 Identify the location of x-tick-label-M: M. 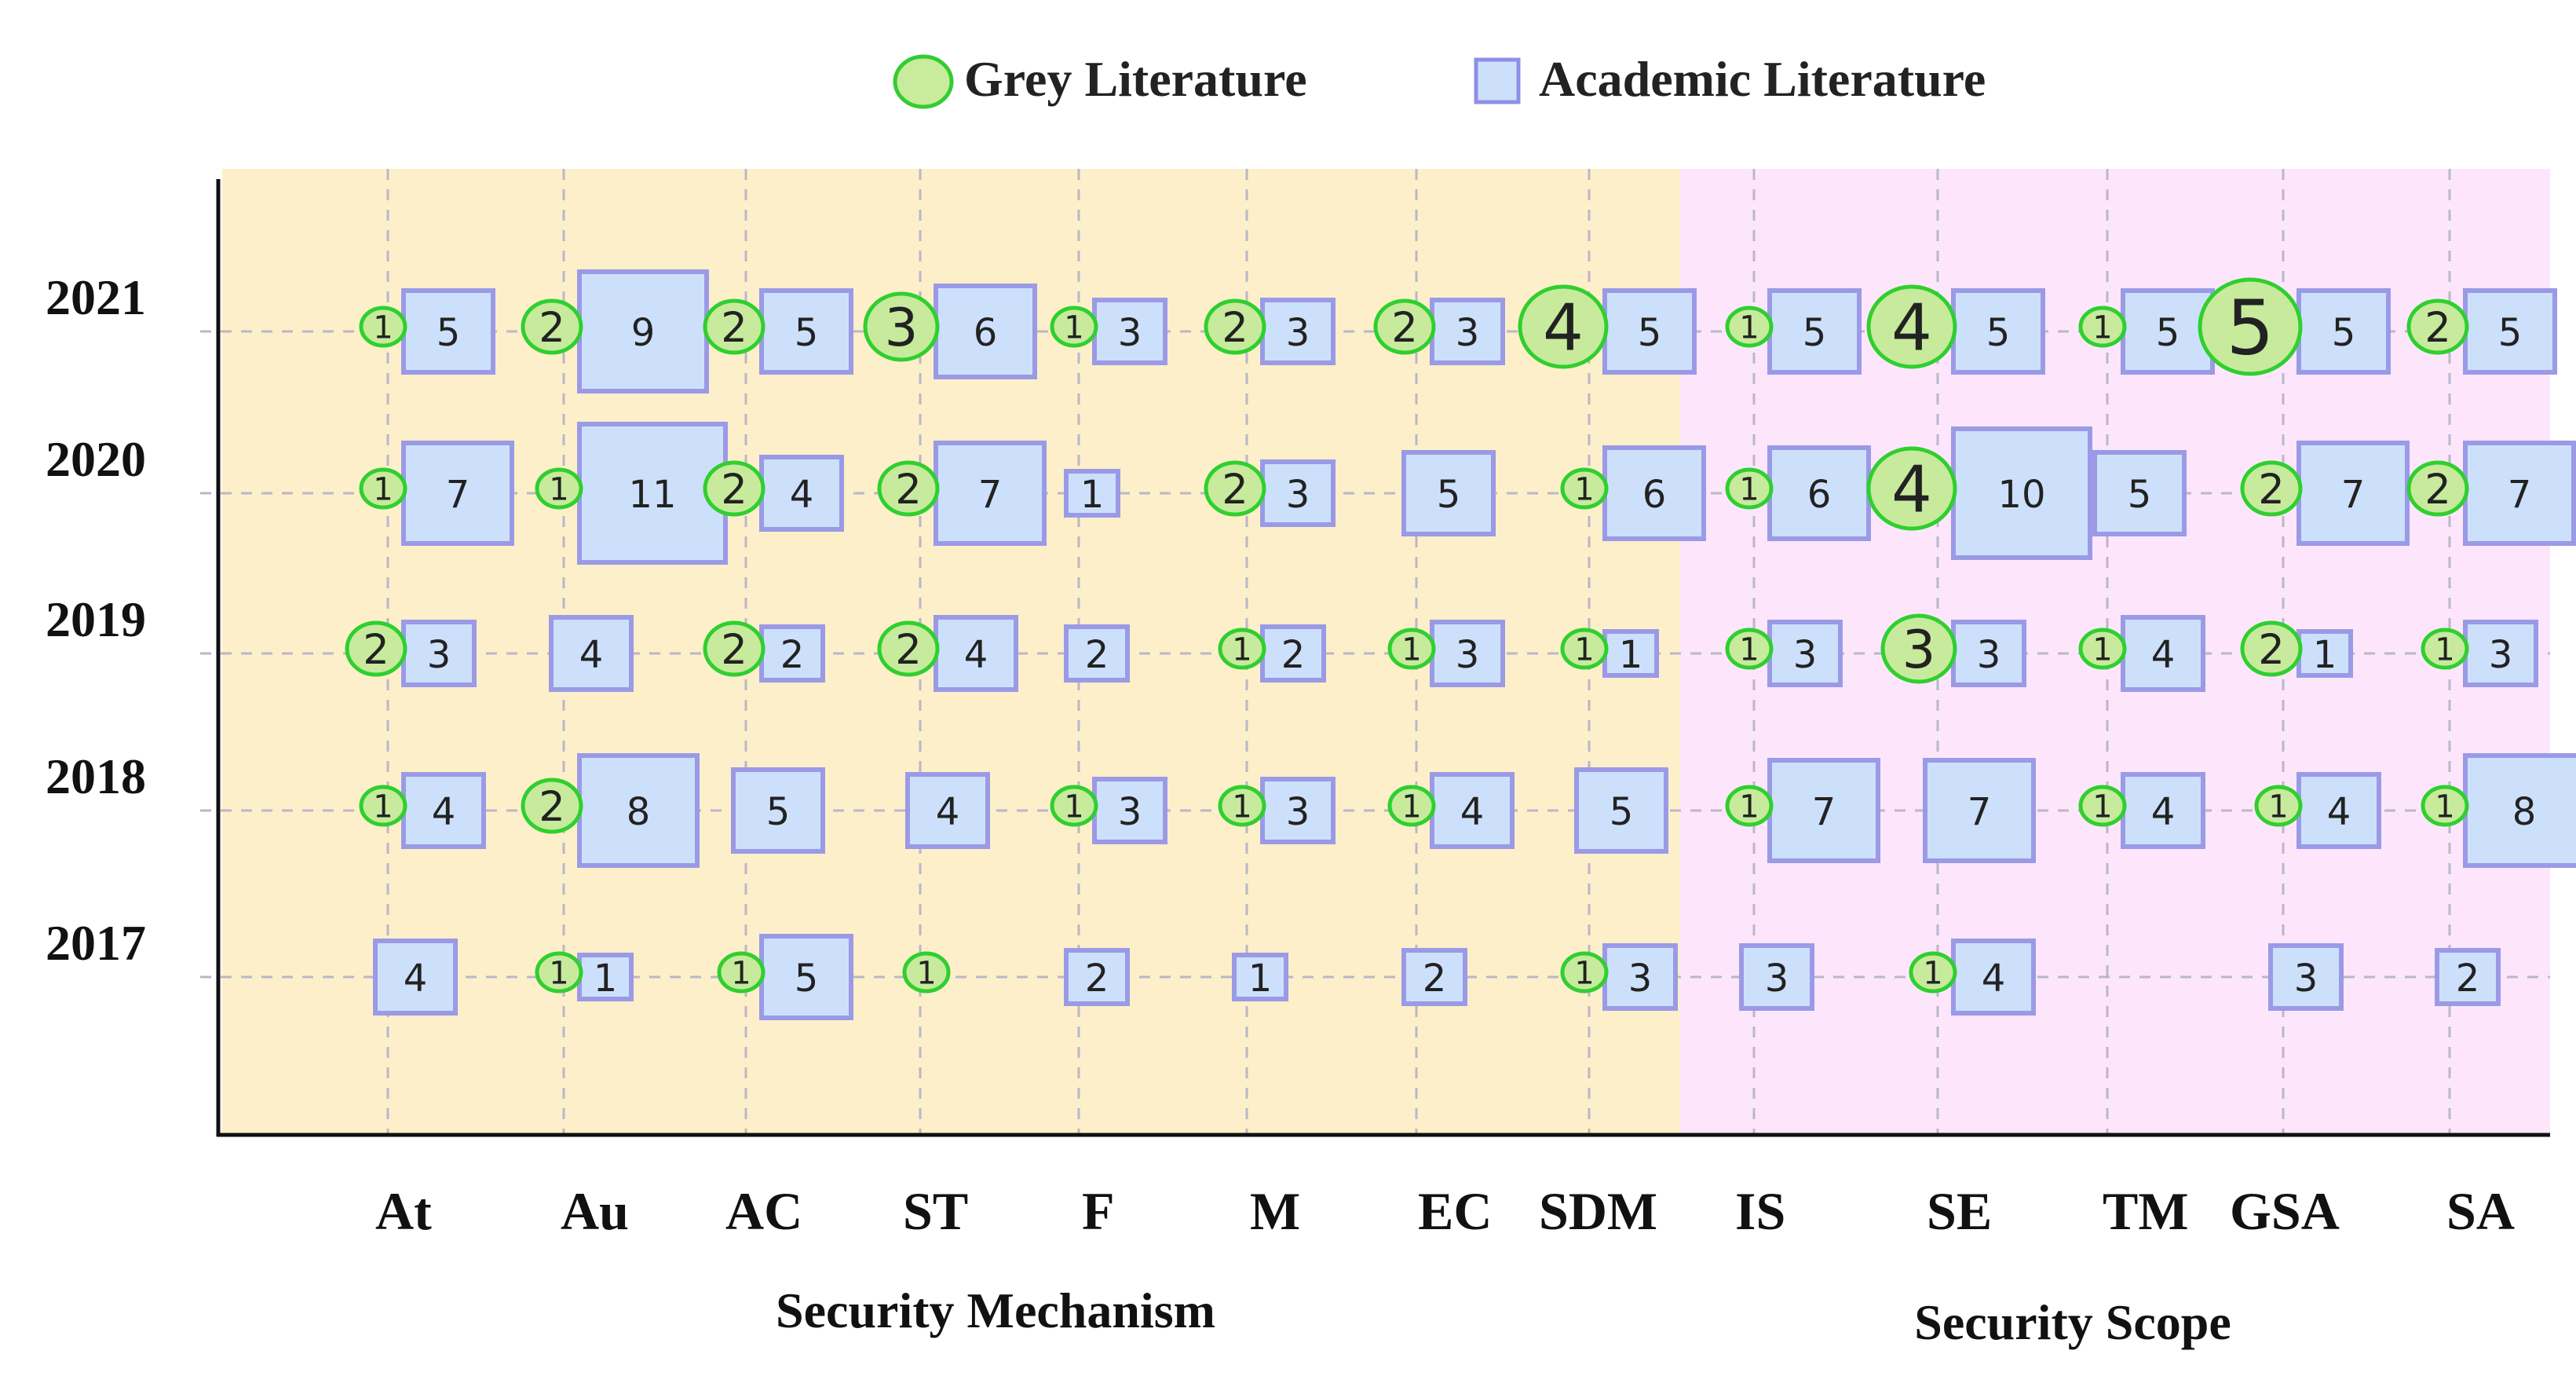
(1275, 1211).